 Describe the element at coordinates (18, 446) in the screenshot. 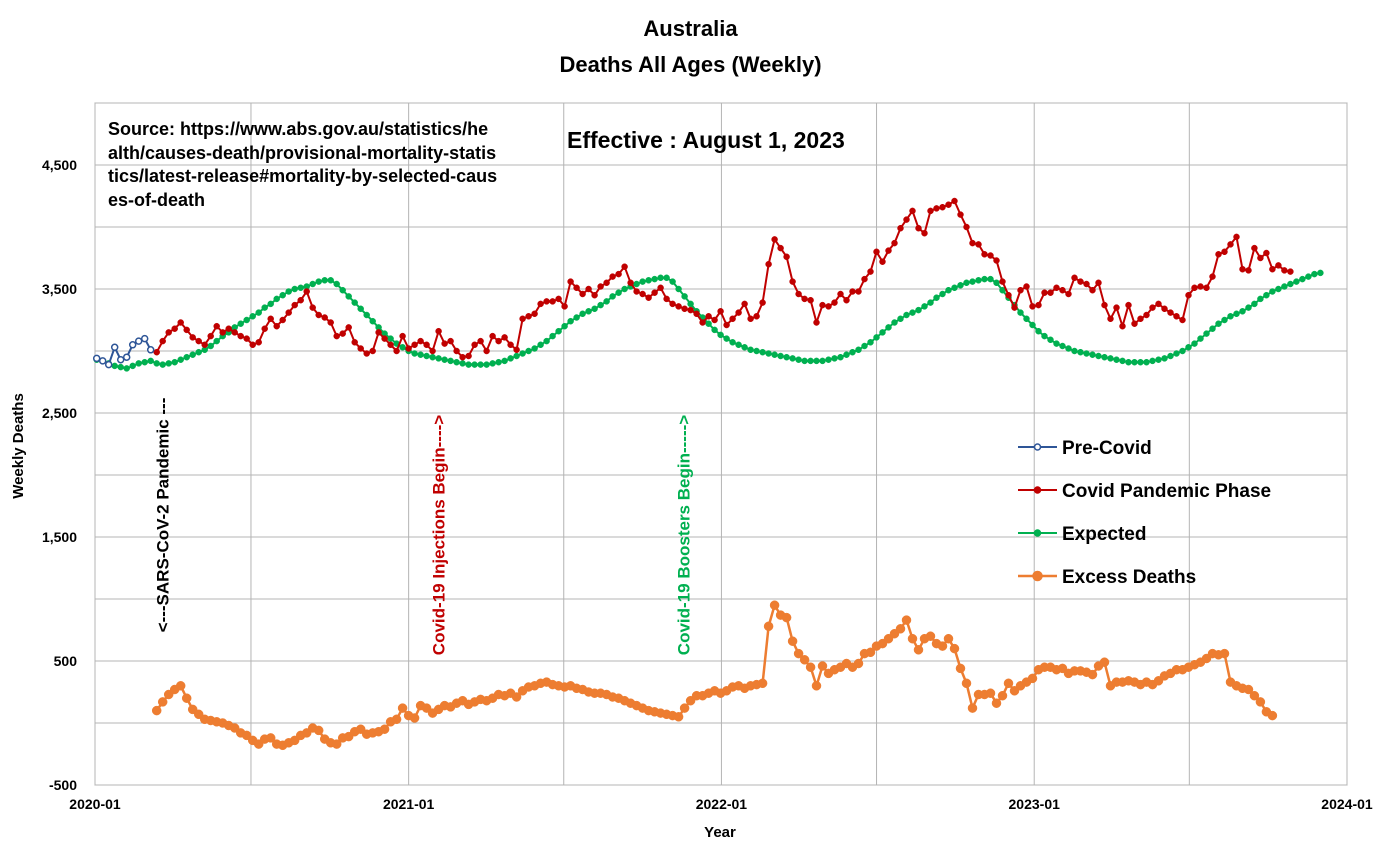

I see `y-axis-title: Weekly Deaths` at that location.